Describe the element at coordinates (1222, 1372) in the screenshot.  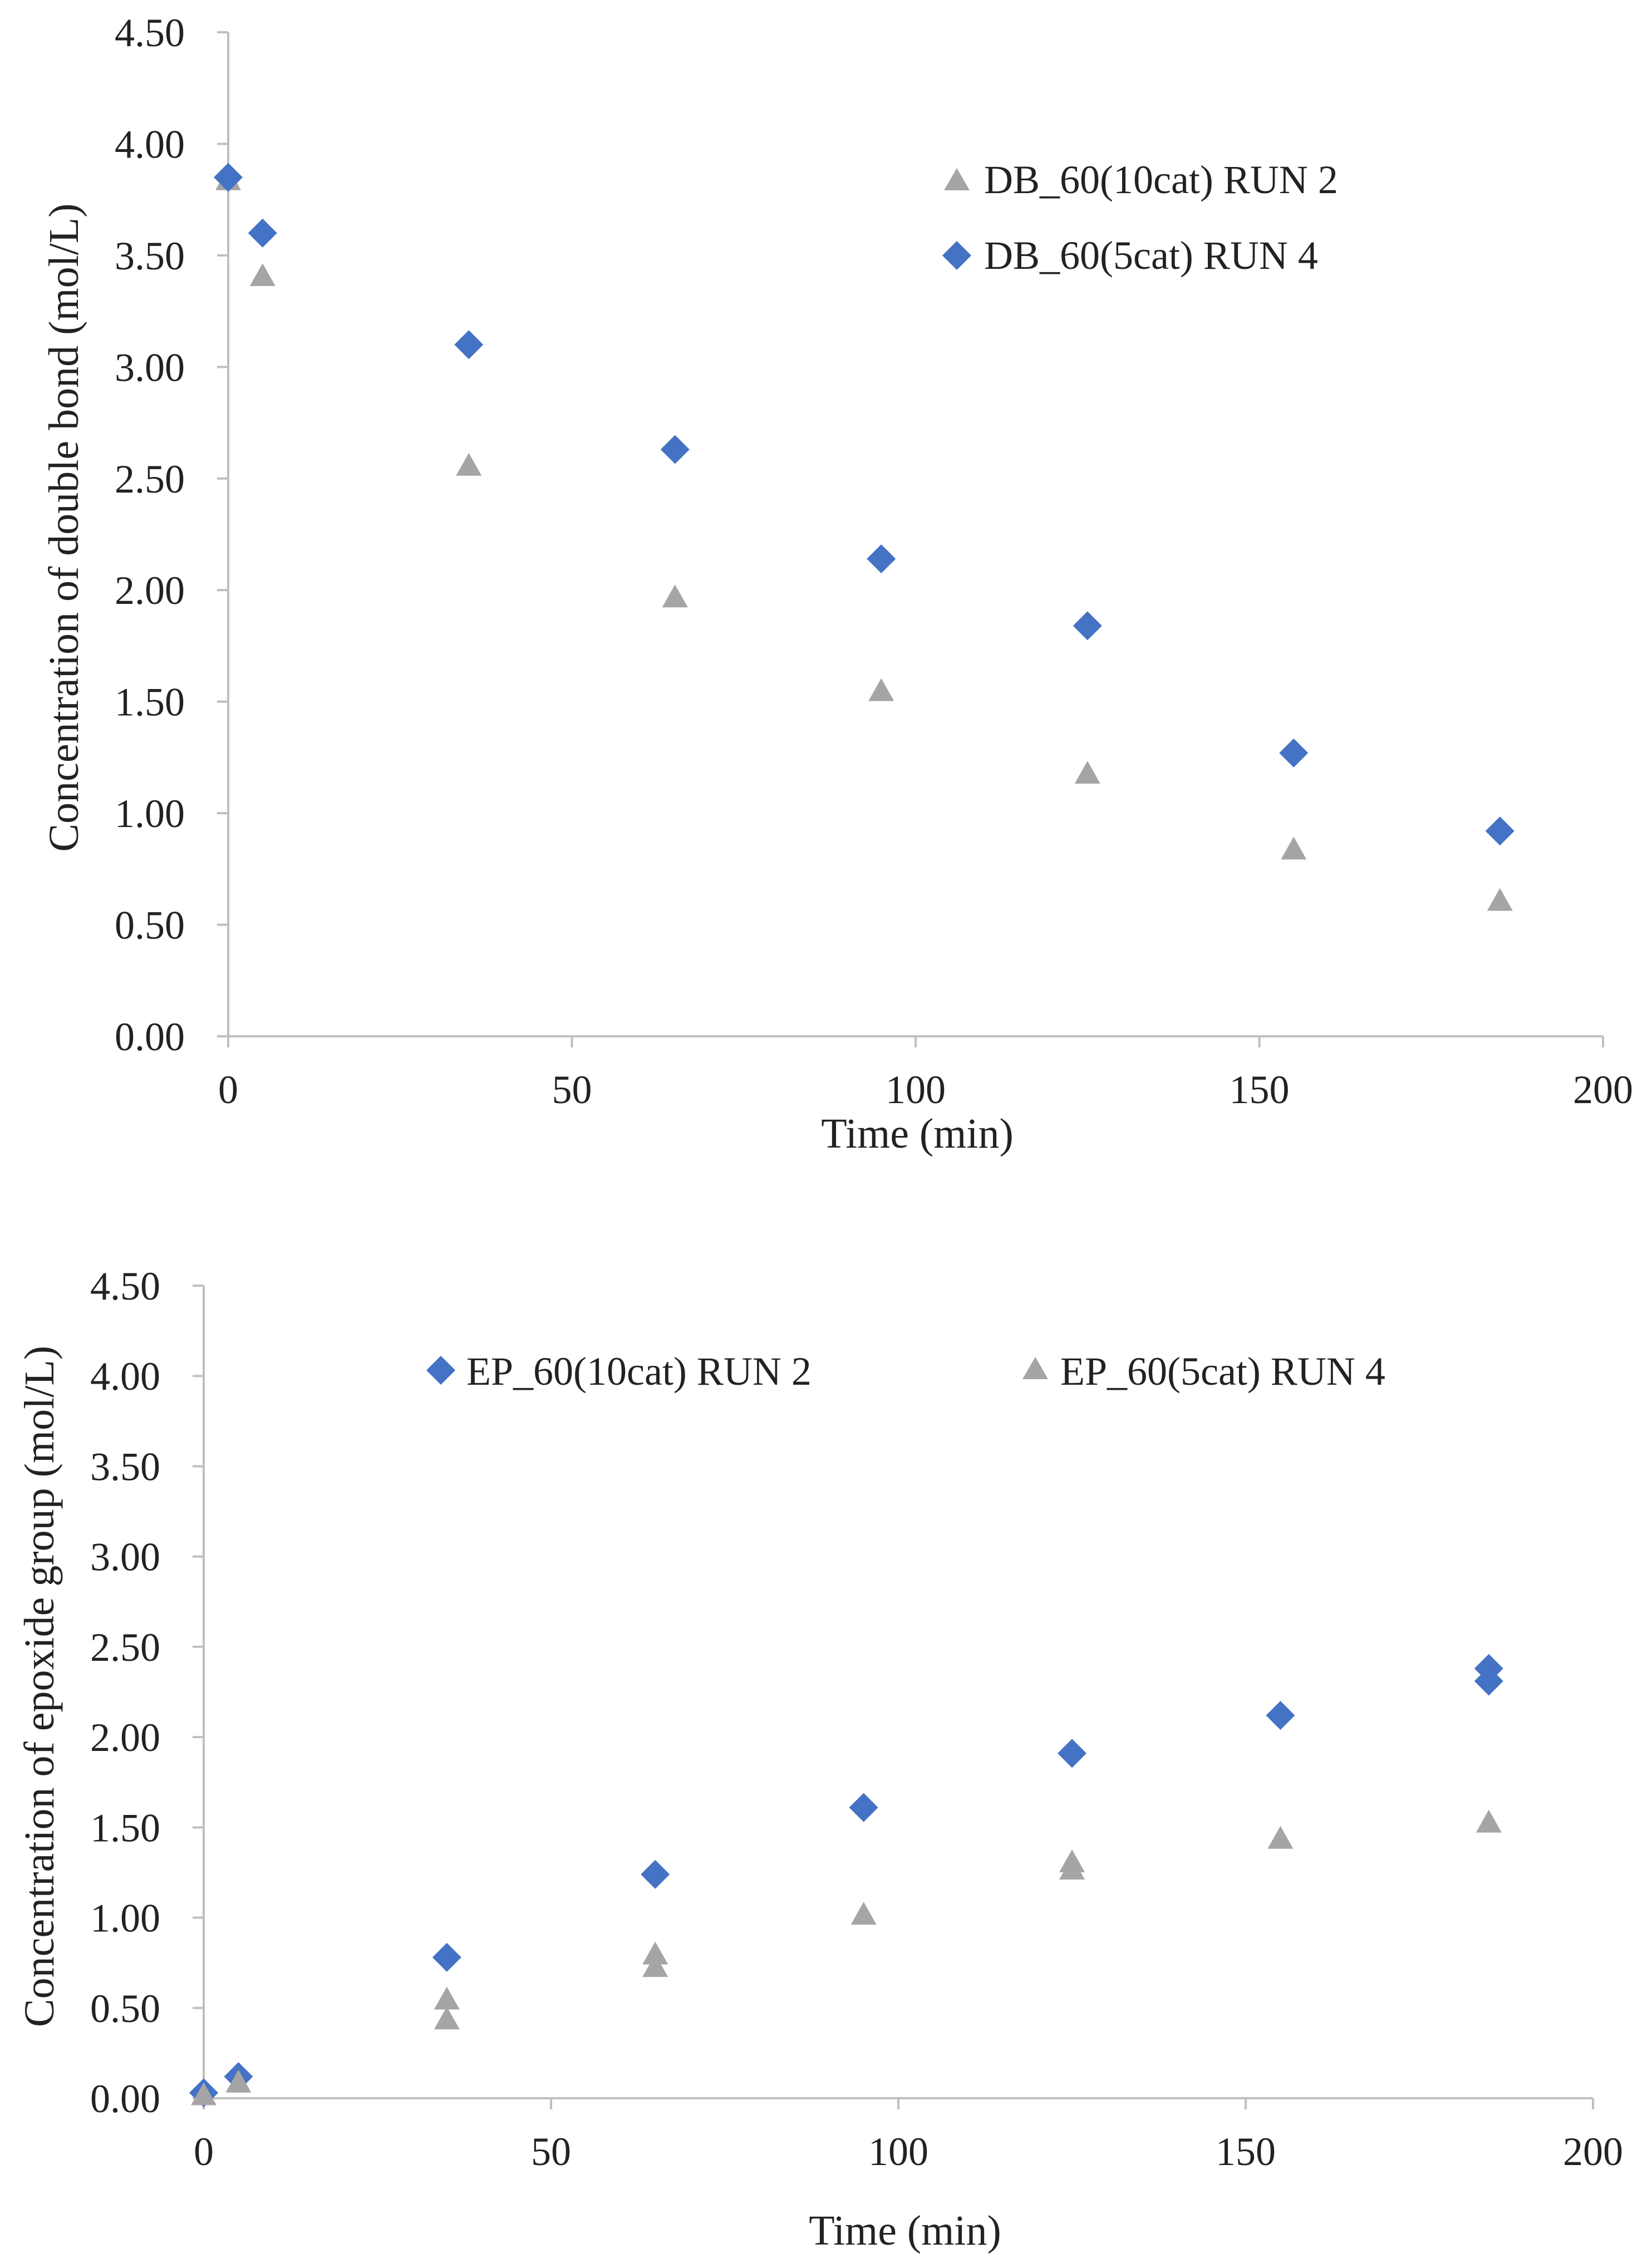
I see `legend-label-ep-5cat-run4: EP_60(5cat) RUN 4` at that location.